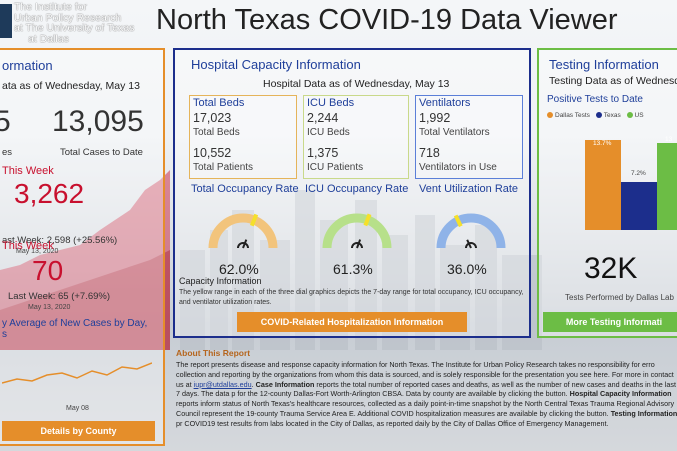  I want to click on icu-patients-label: ICU Patients, so click(335, 167).